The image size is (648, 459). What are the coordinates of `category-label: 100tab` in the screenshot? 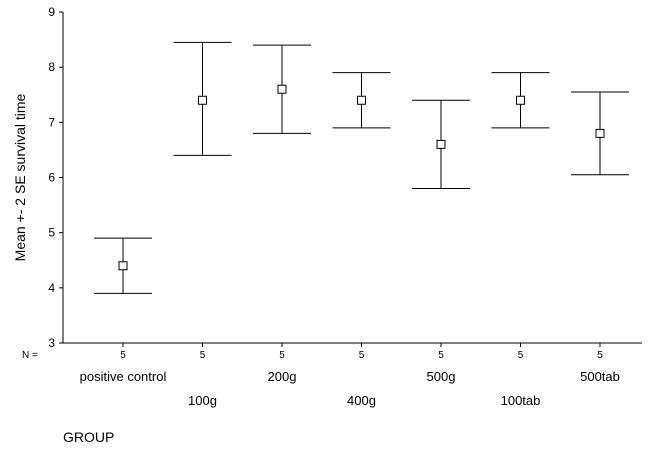 It's located at (521, 400).